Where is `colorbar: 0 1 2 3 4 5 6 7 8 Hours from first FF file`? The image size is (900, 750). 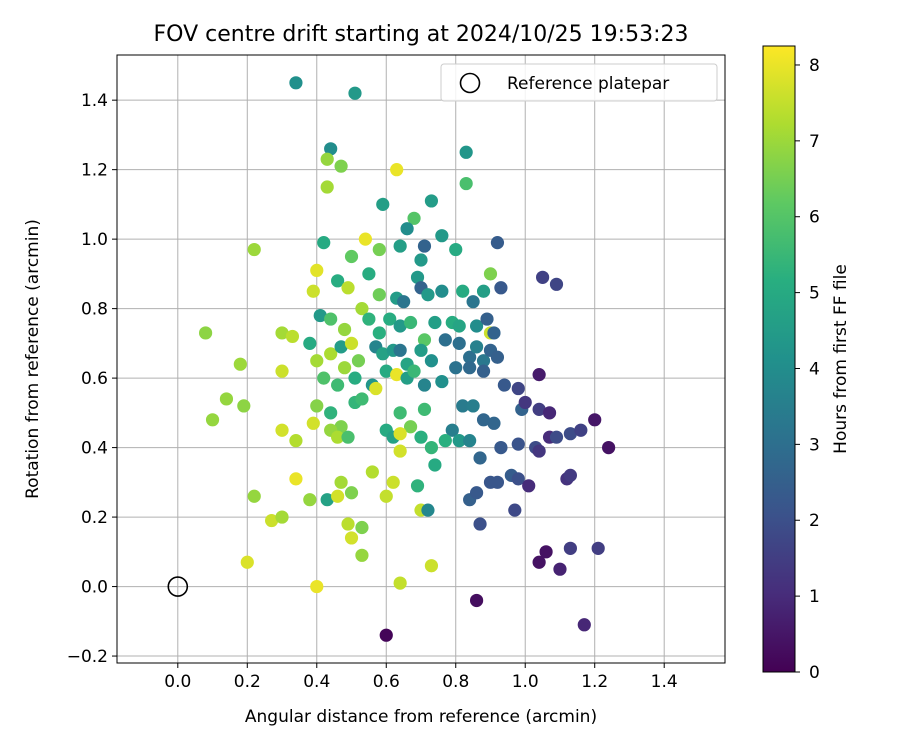 colorbar: 0 1 2 3 4 5 6 7 8 Hours from first FF file is located at coordinates (806, 364).